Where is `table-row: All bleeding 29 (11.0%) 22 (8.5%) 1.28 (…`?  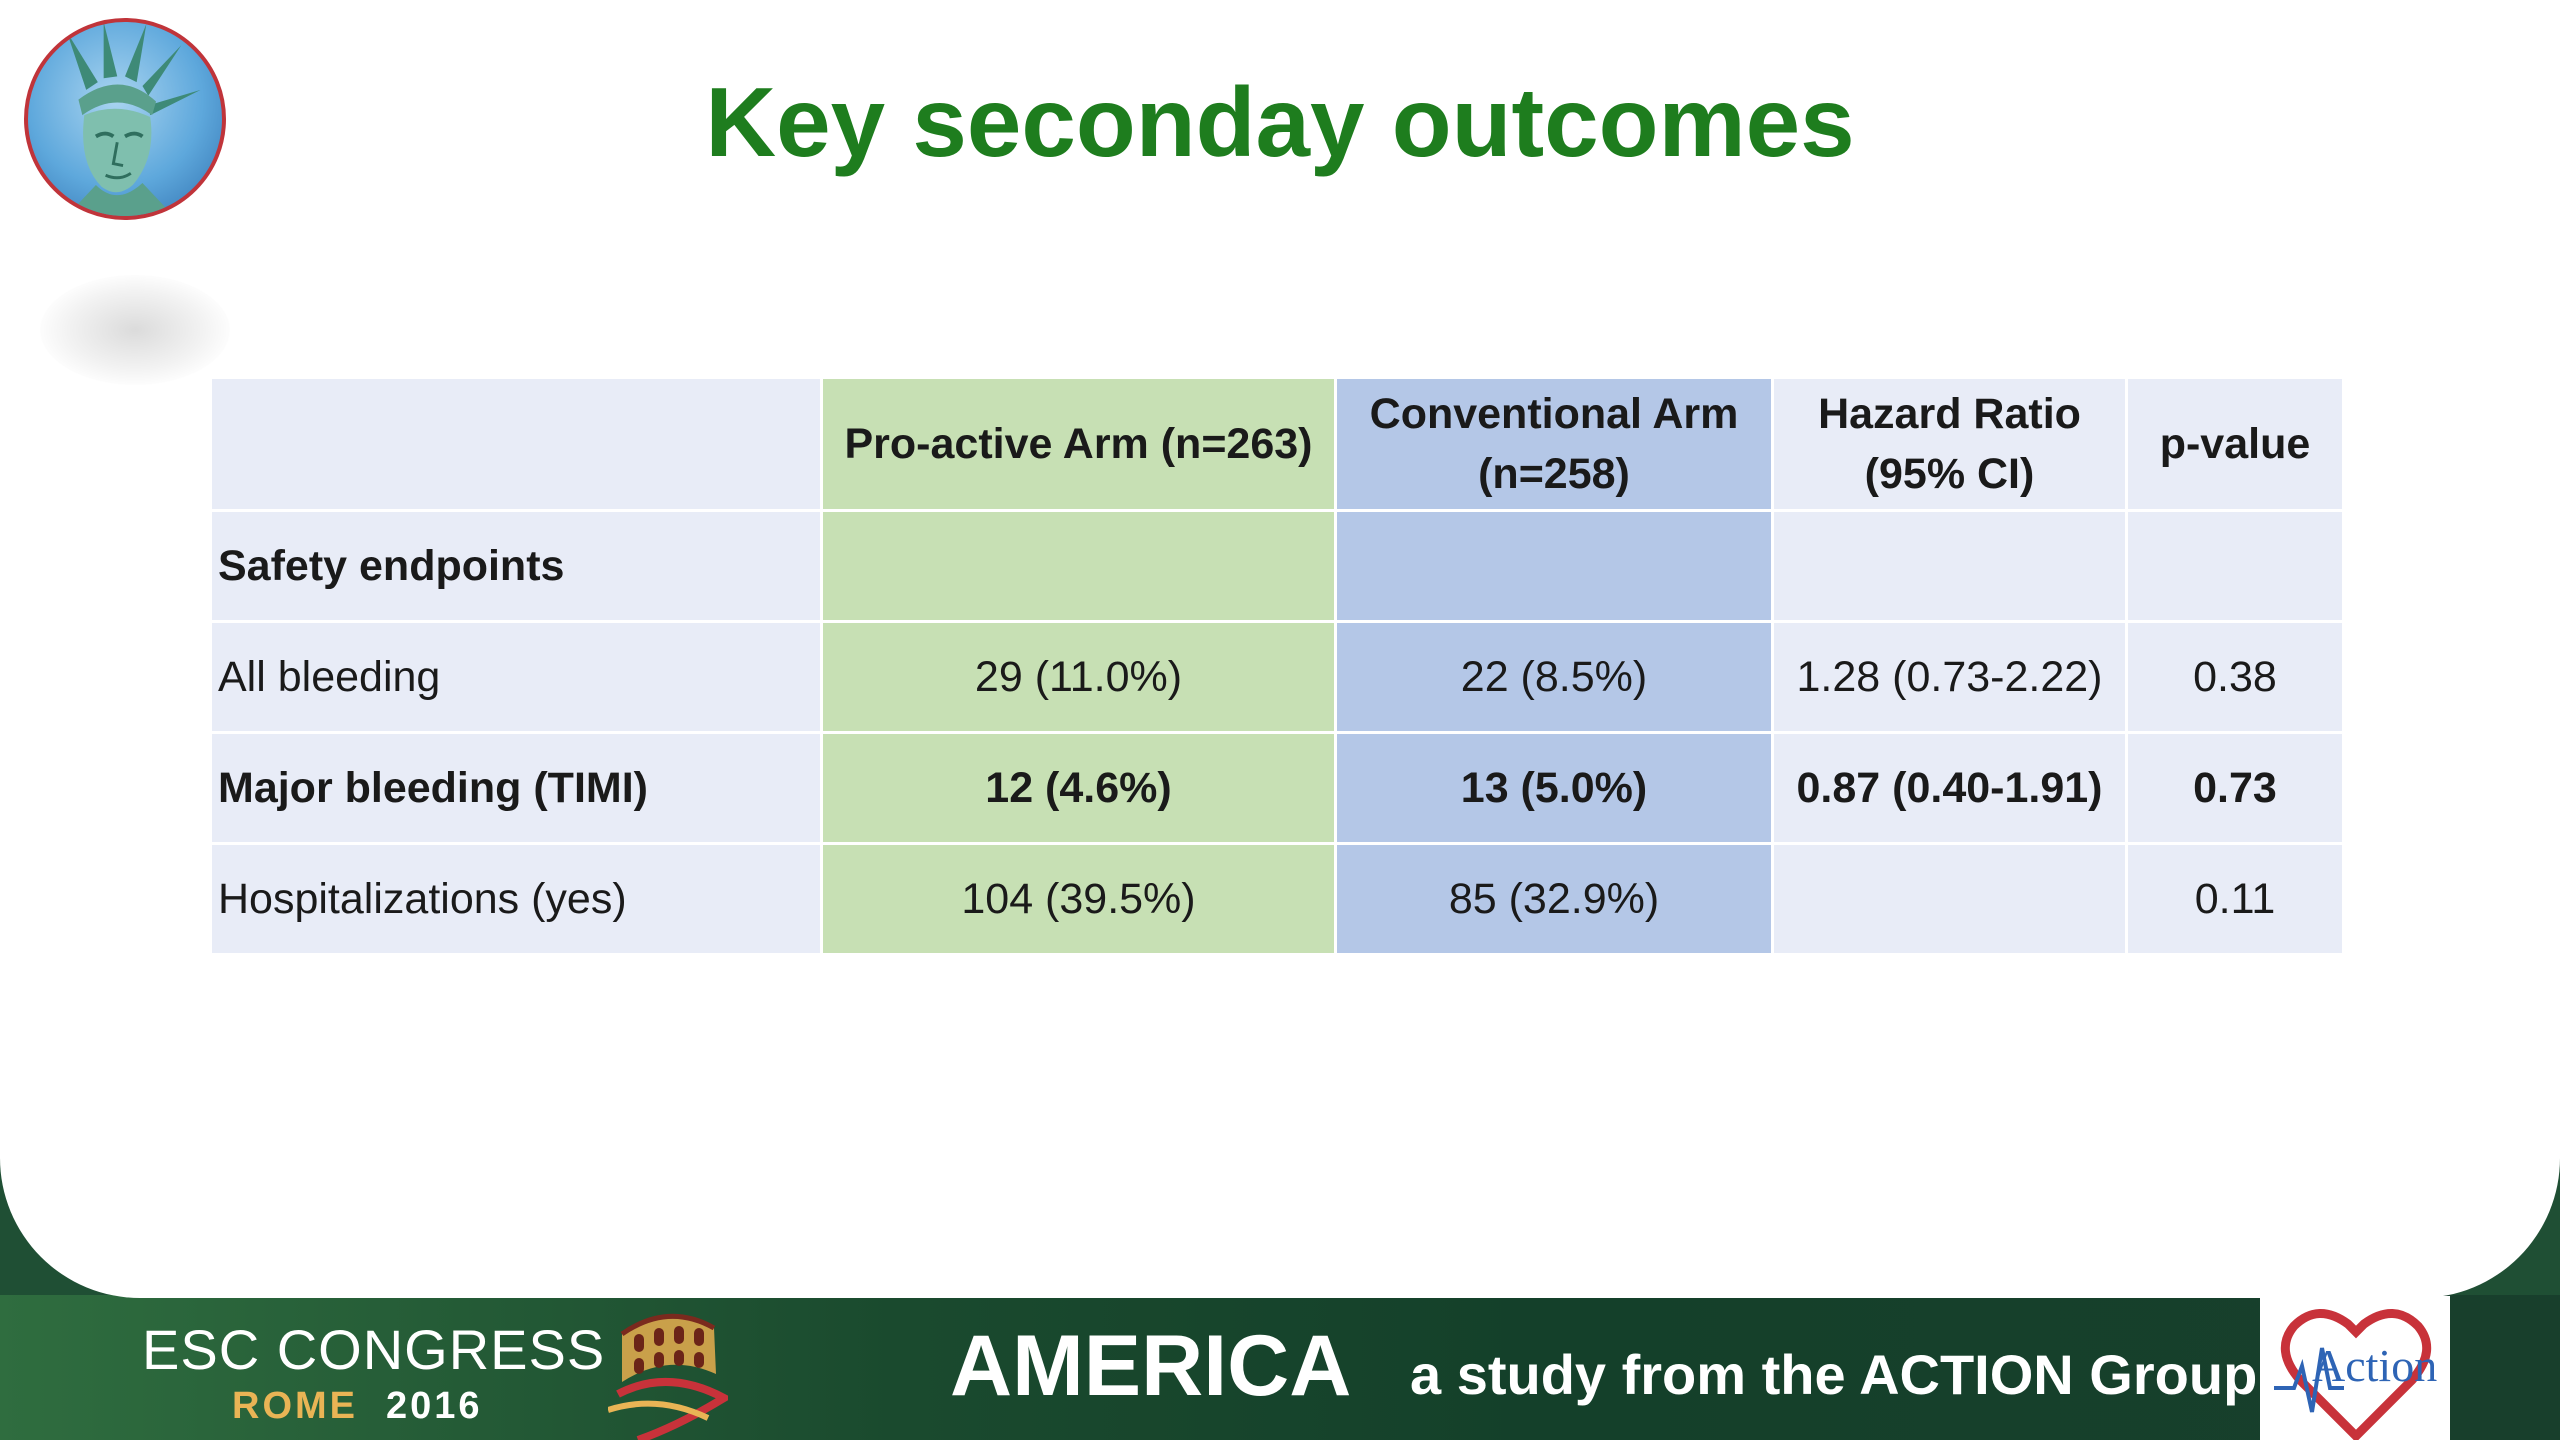
table-row: All bleeding 29 (11.0%) 22 (8.5%) 1.28 (… is located at coordinates (1277, 677).